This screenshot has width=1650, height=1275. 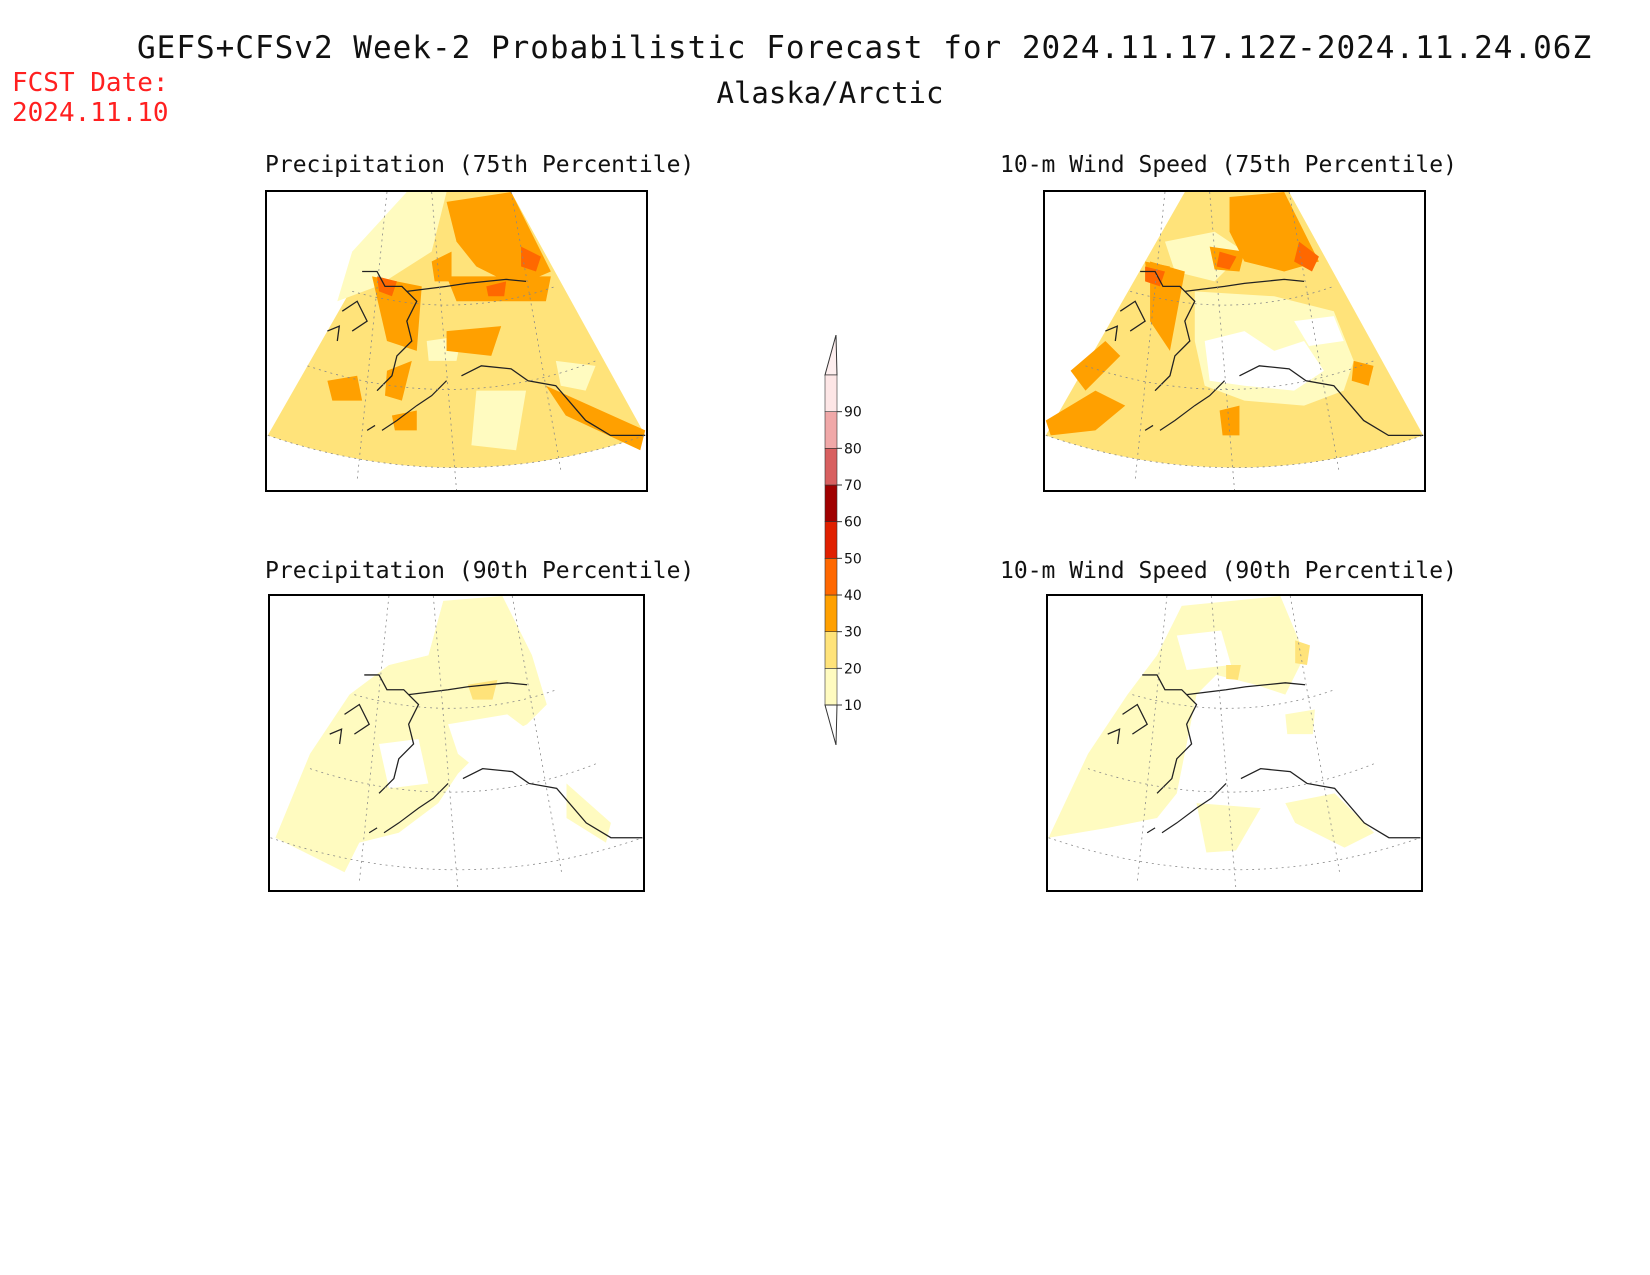 What do you see at coordinates (853, 669) in the screenshot?
I see `colorbar-tick-label: 20` at bounding box center [853, 669].